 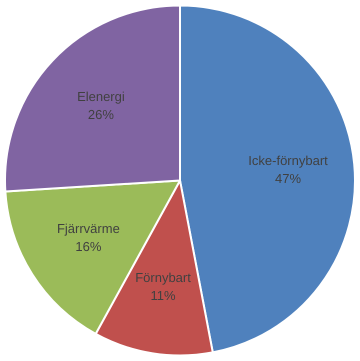 What do you see at coordinates (101, 96) in the screenshot?
I see `slice-label: Elenergi` at bounding box center [101, 96].